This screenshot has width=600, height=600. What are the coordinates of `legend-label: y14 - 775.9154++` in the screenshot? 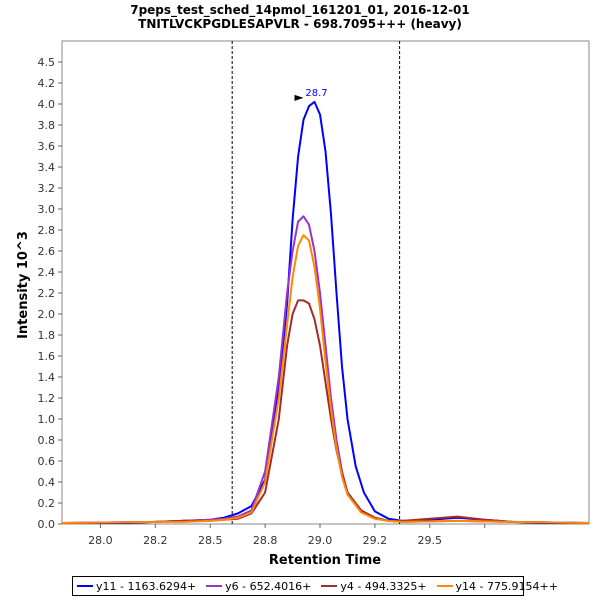 It's located at (506, 586).